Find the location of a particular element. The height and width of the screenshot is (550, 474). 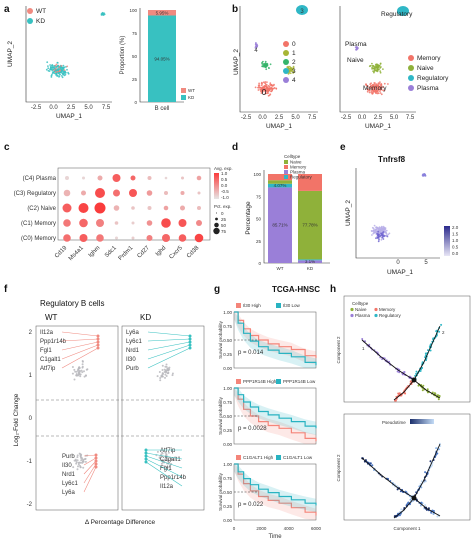

bar-d-ytick: 25 is located at coordinates (259, 241).